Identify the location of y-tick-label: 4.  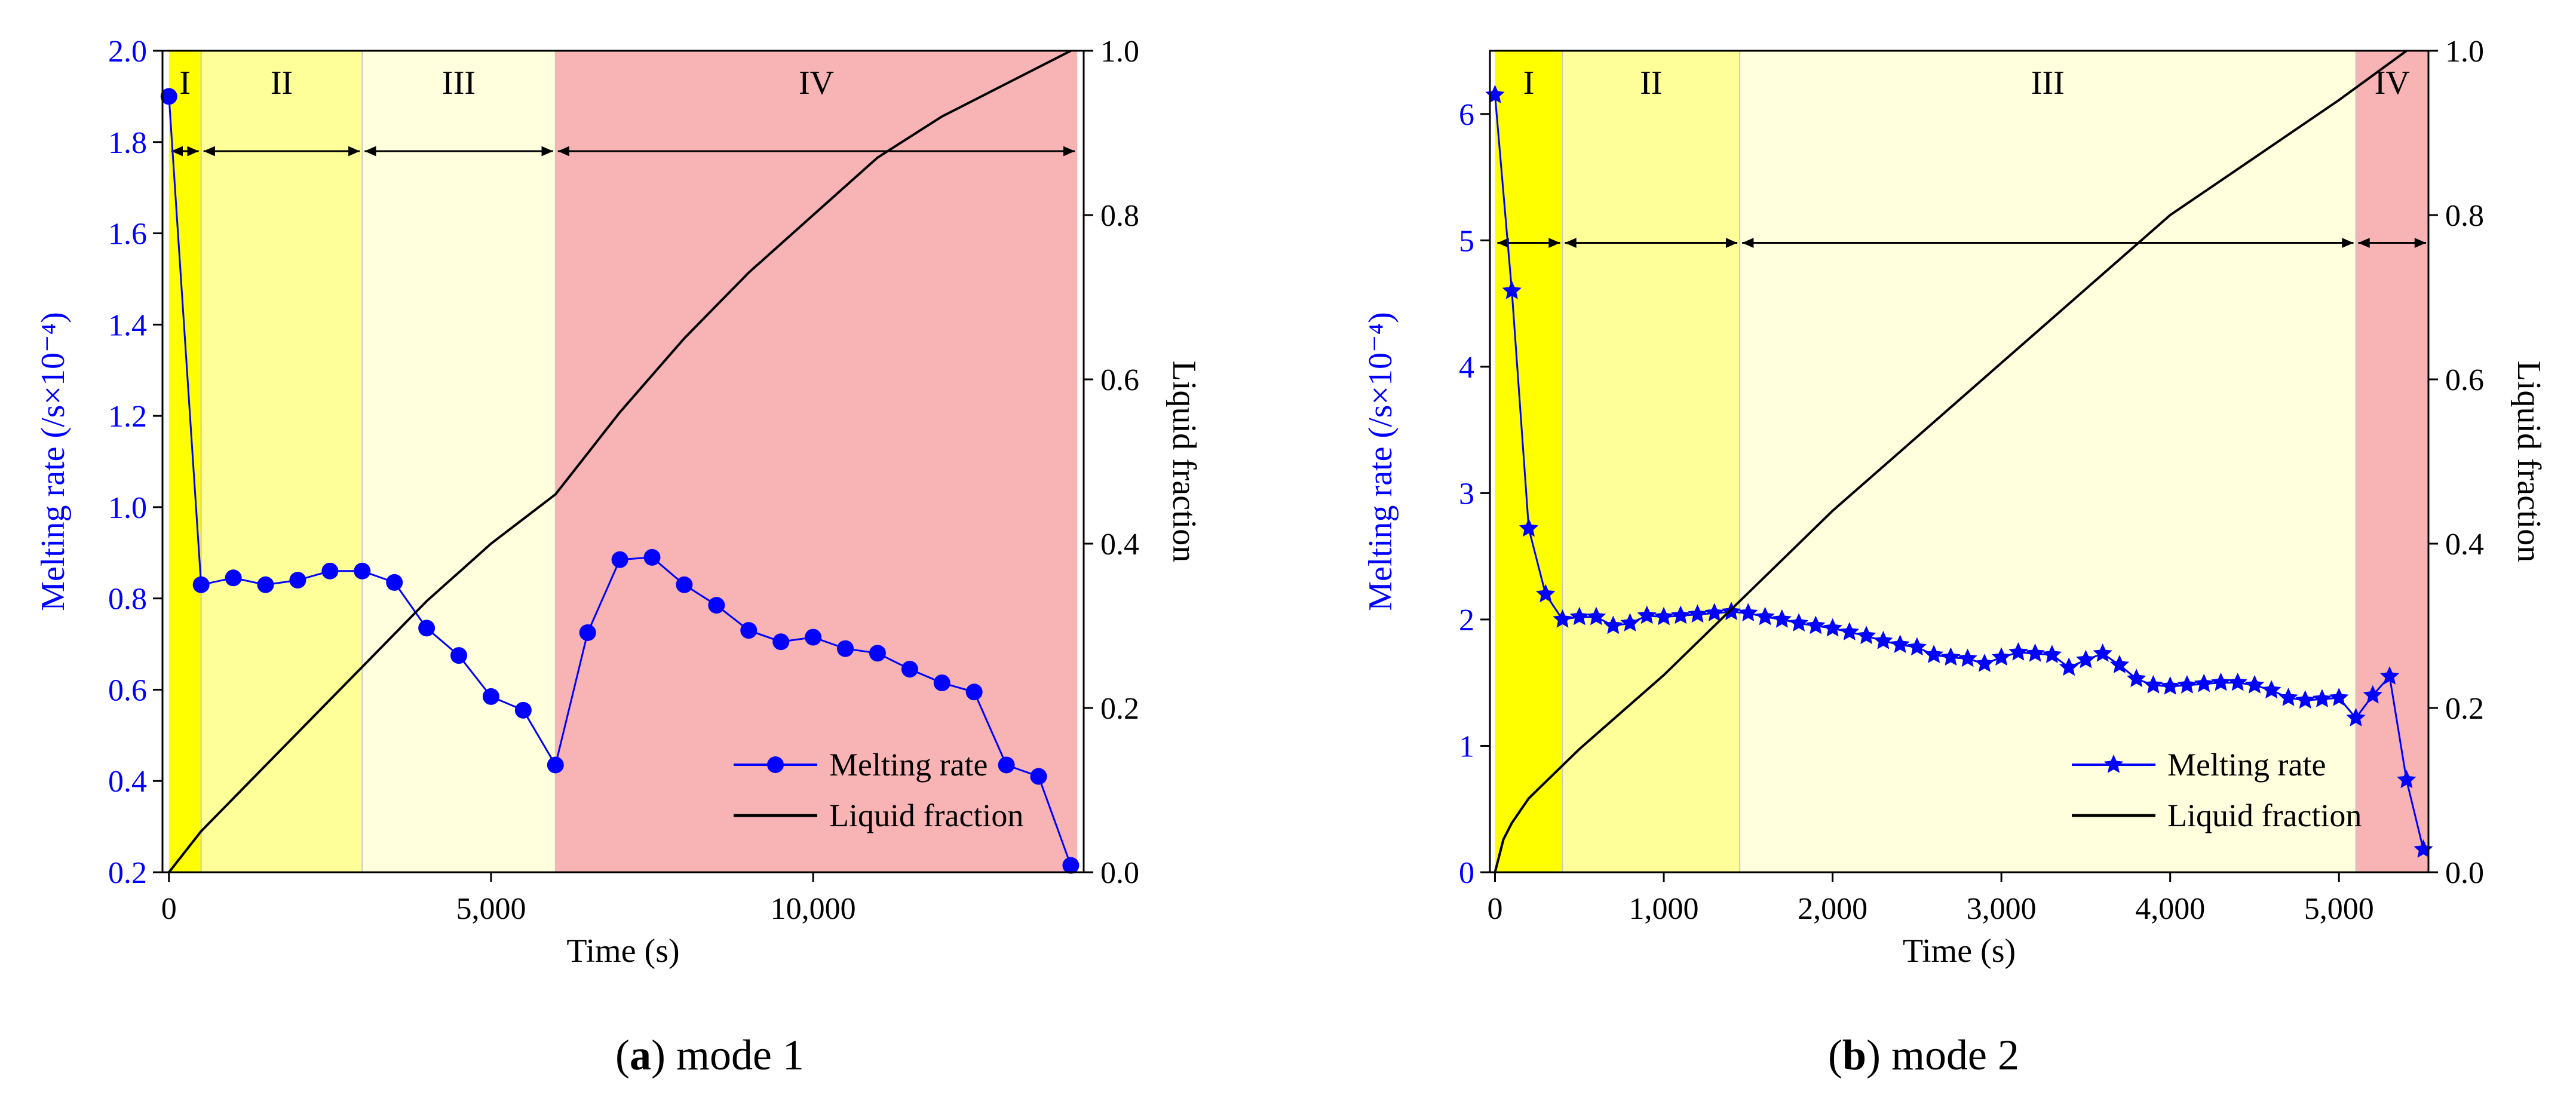
(1466, 368).